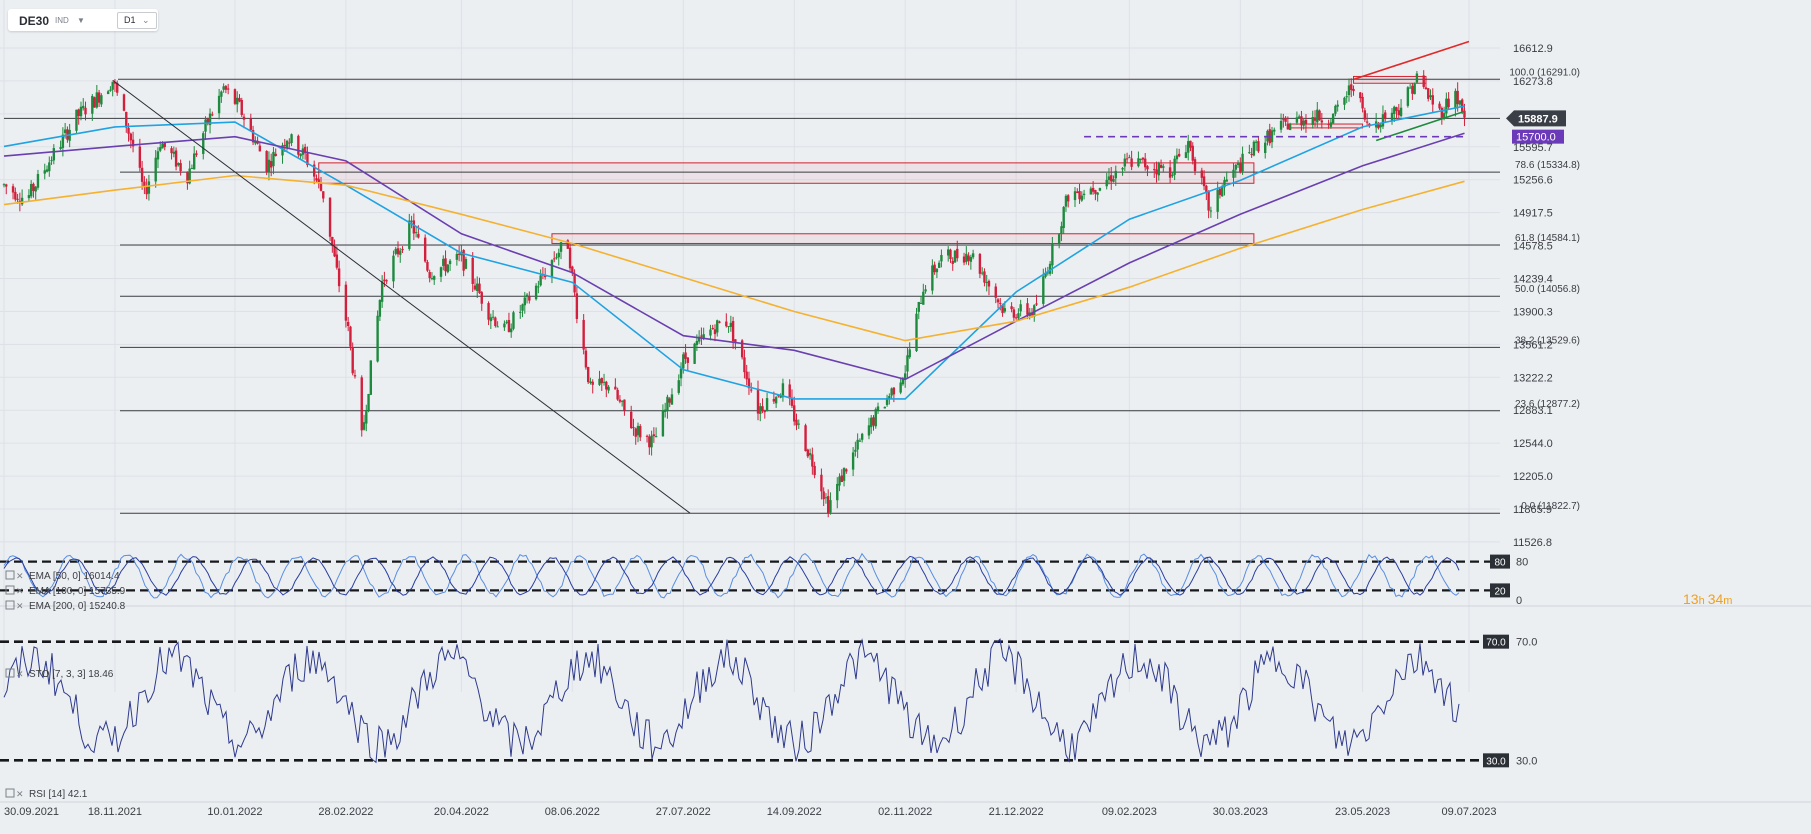 The width and height of the screenshot is (1811, 834). I want to click on price-tick-label: 14578.5, so click(1533, 247).